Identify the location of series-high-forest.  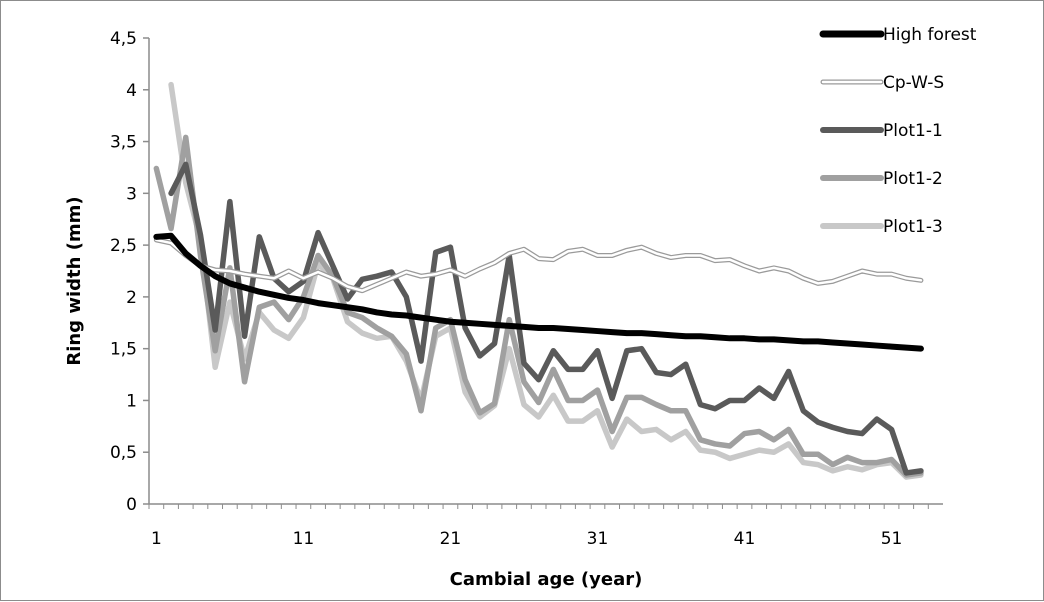
(538, 292).